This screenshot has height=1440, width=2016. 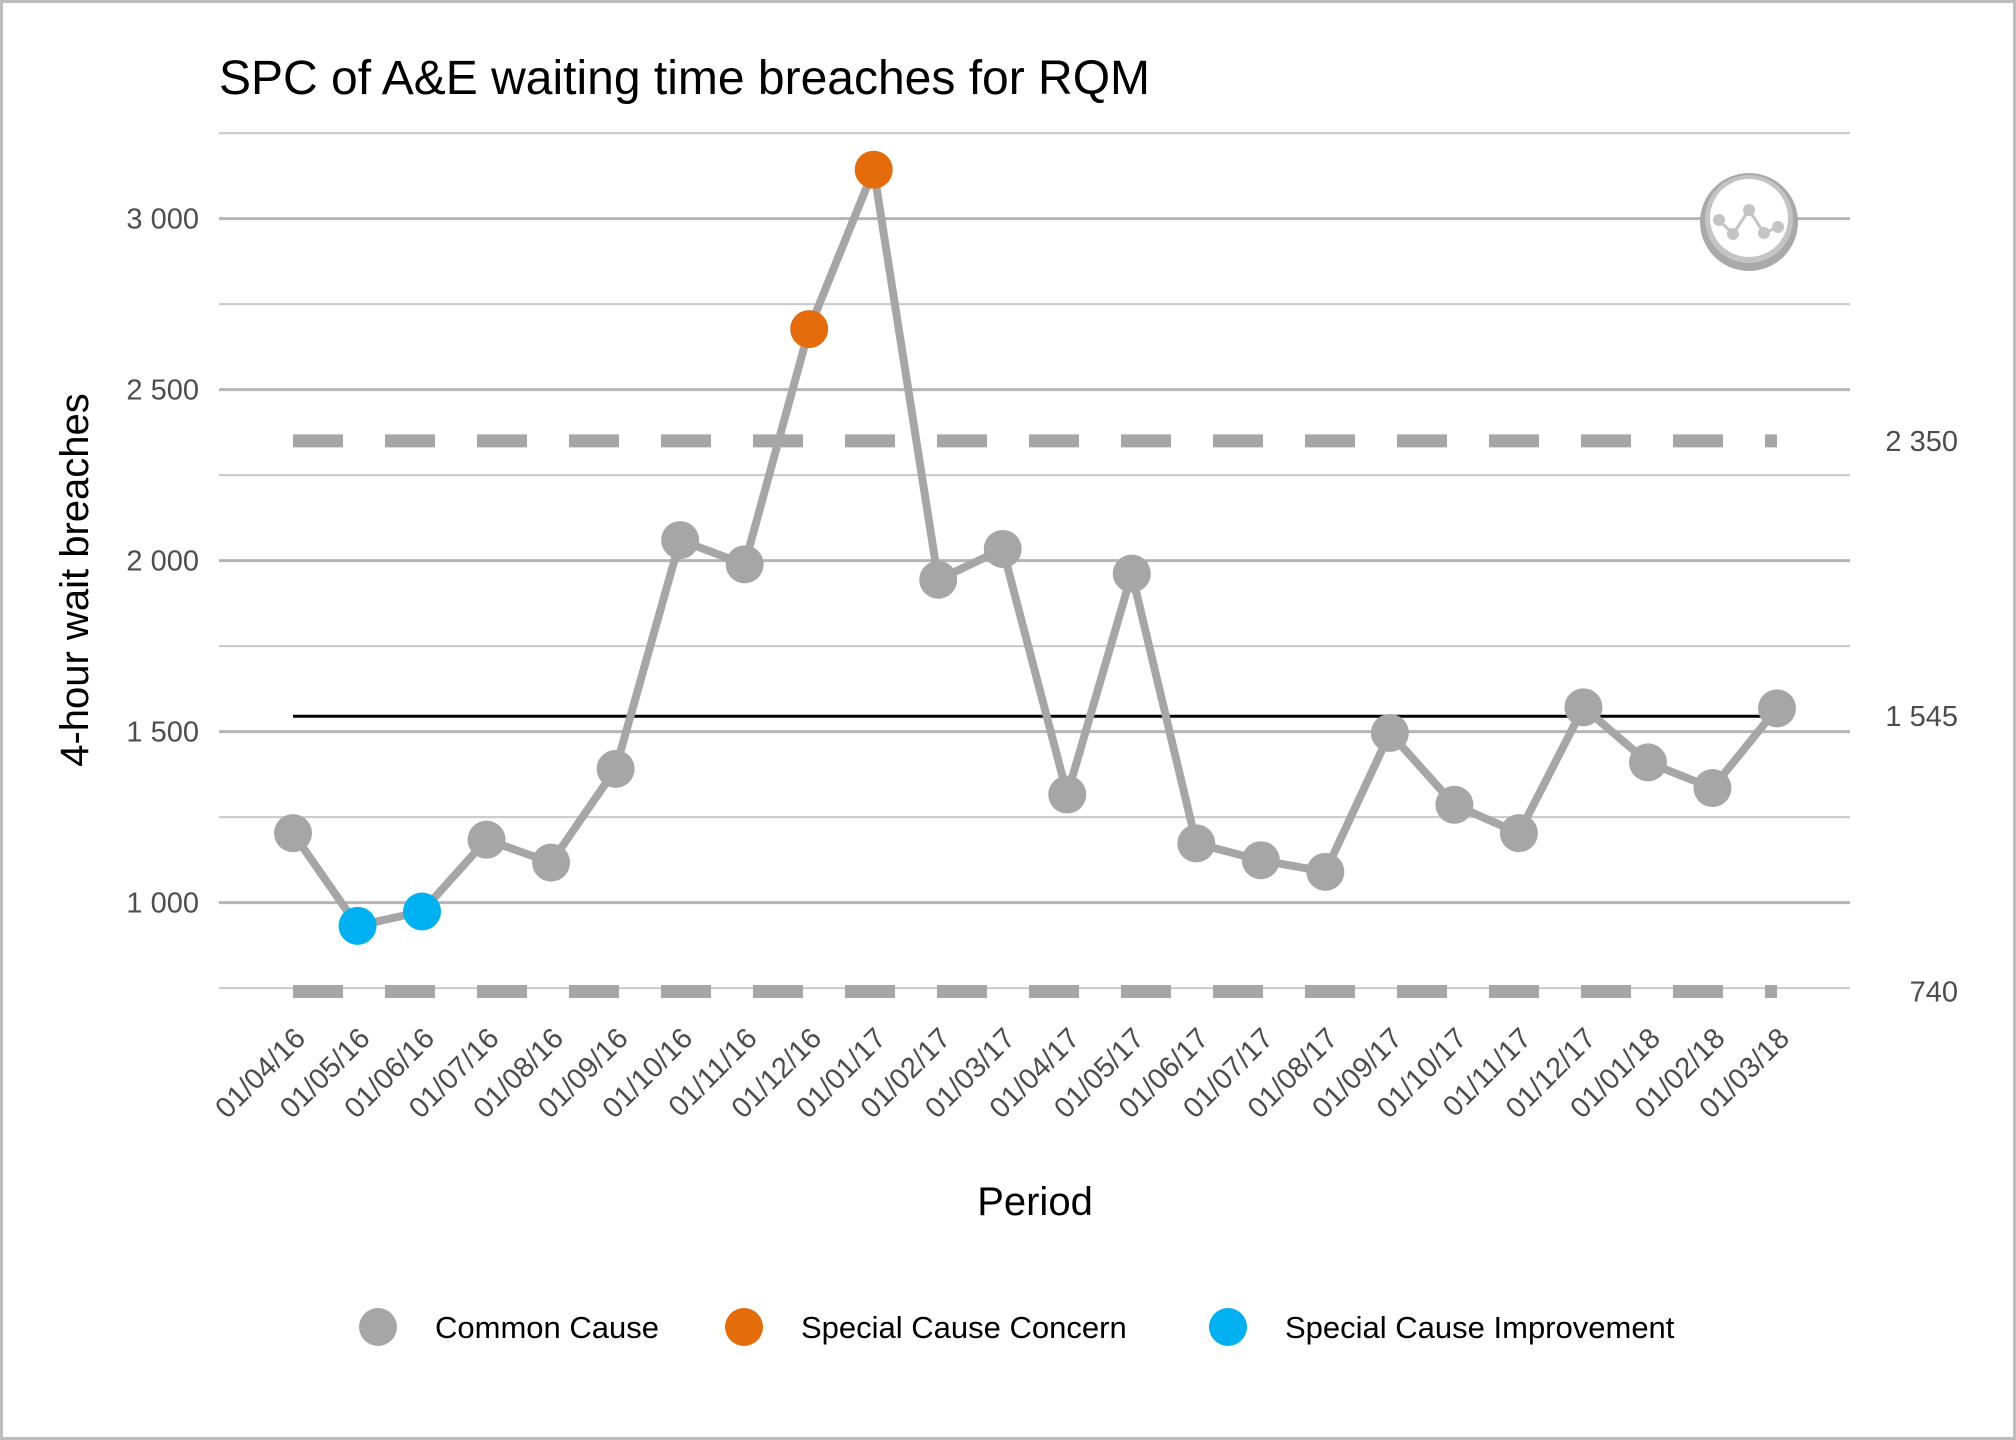 I want to click on legend-label-concern: Special Cause Concern, so click(x=964, y=1327).